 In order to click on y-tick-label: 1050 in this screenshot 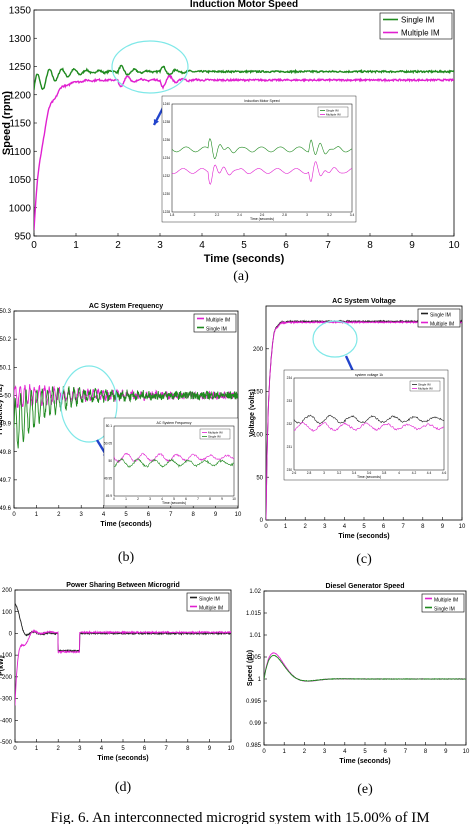, I will do `click(20, 180)`.